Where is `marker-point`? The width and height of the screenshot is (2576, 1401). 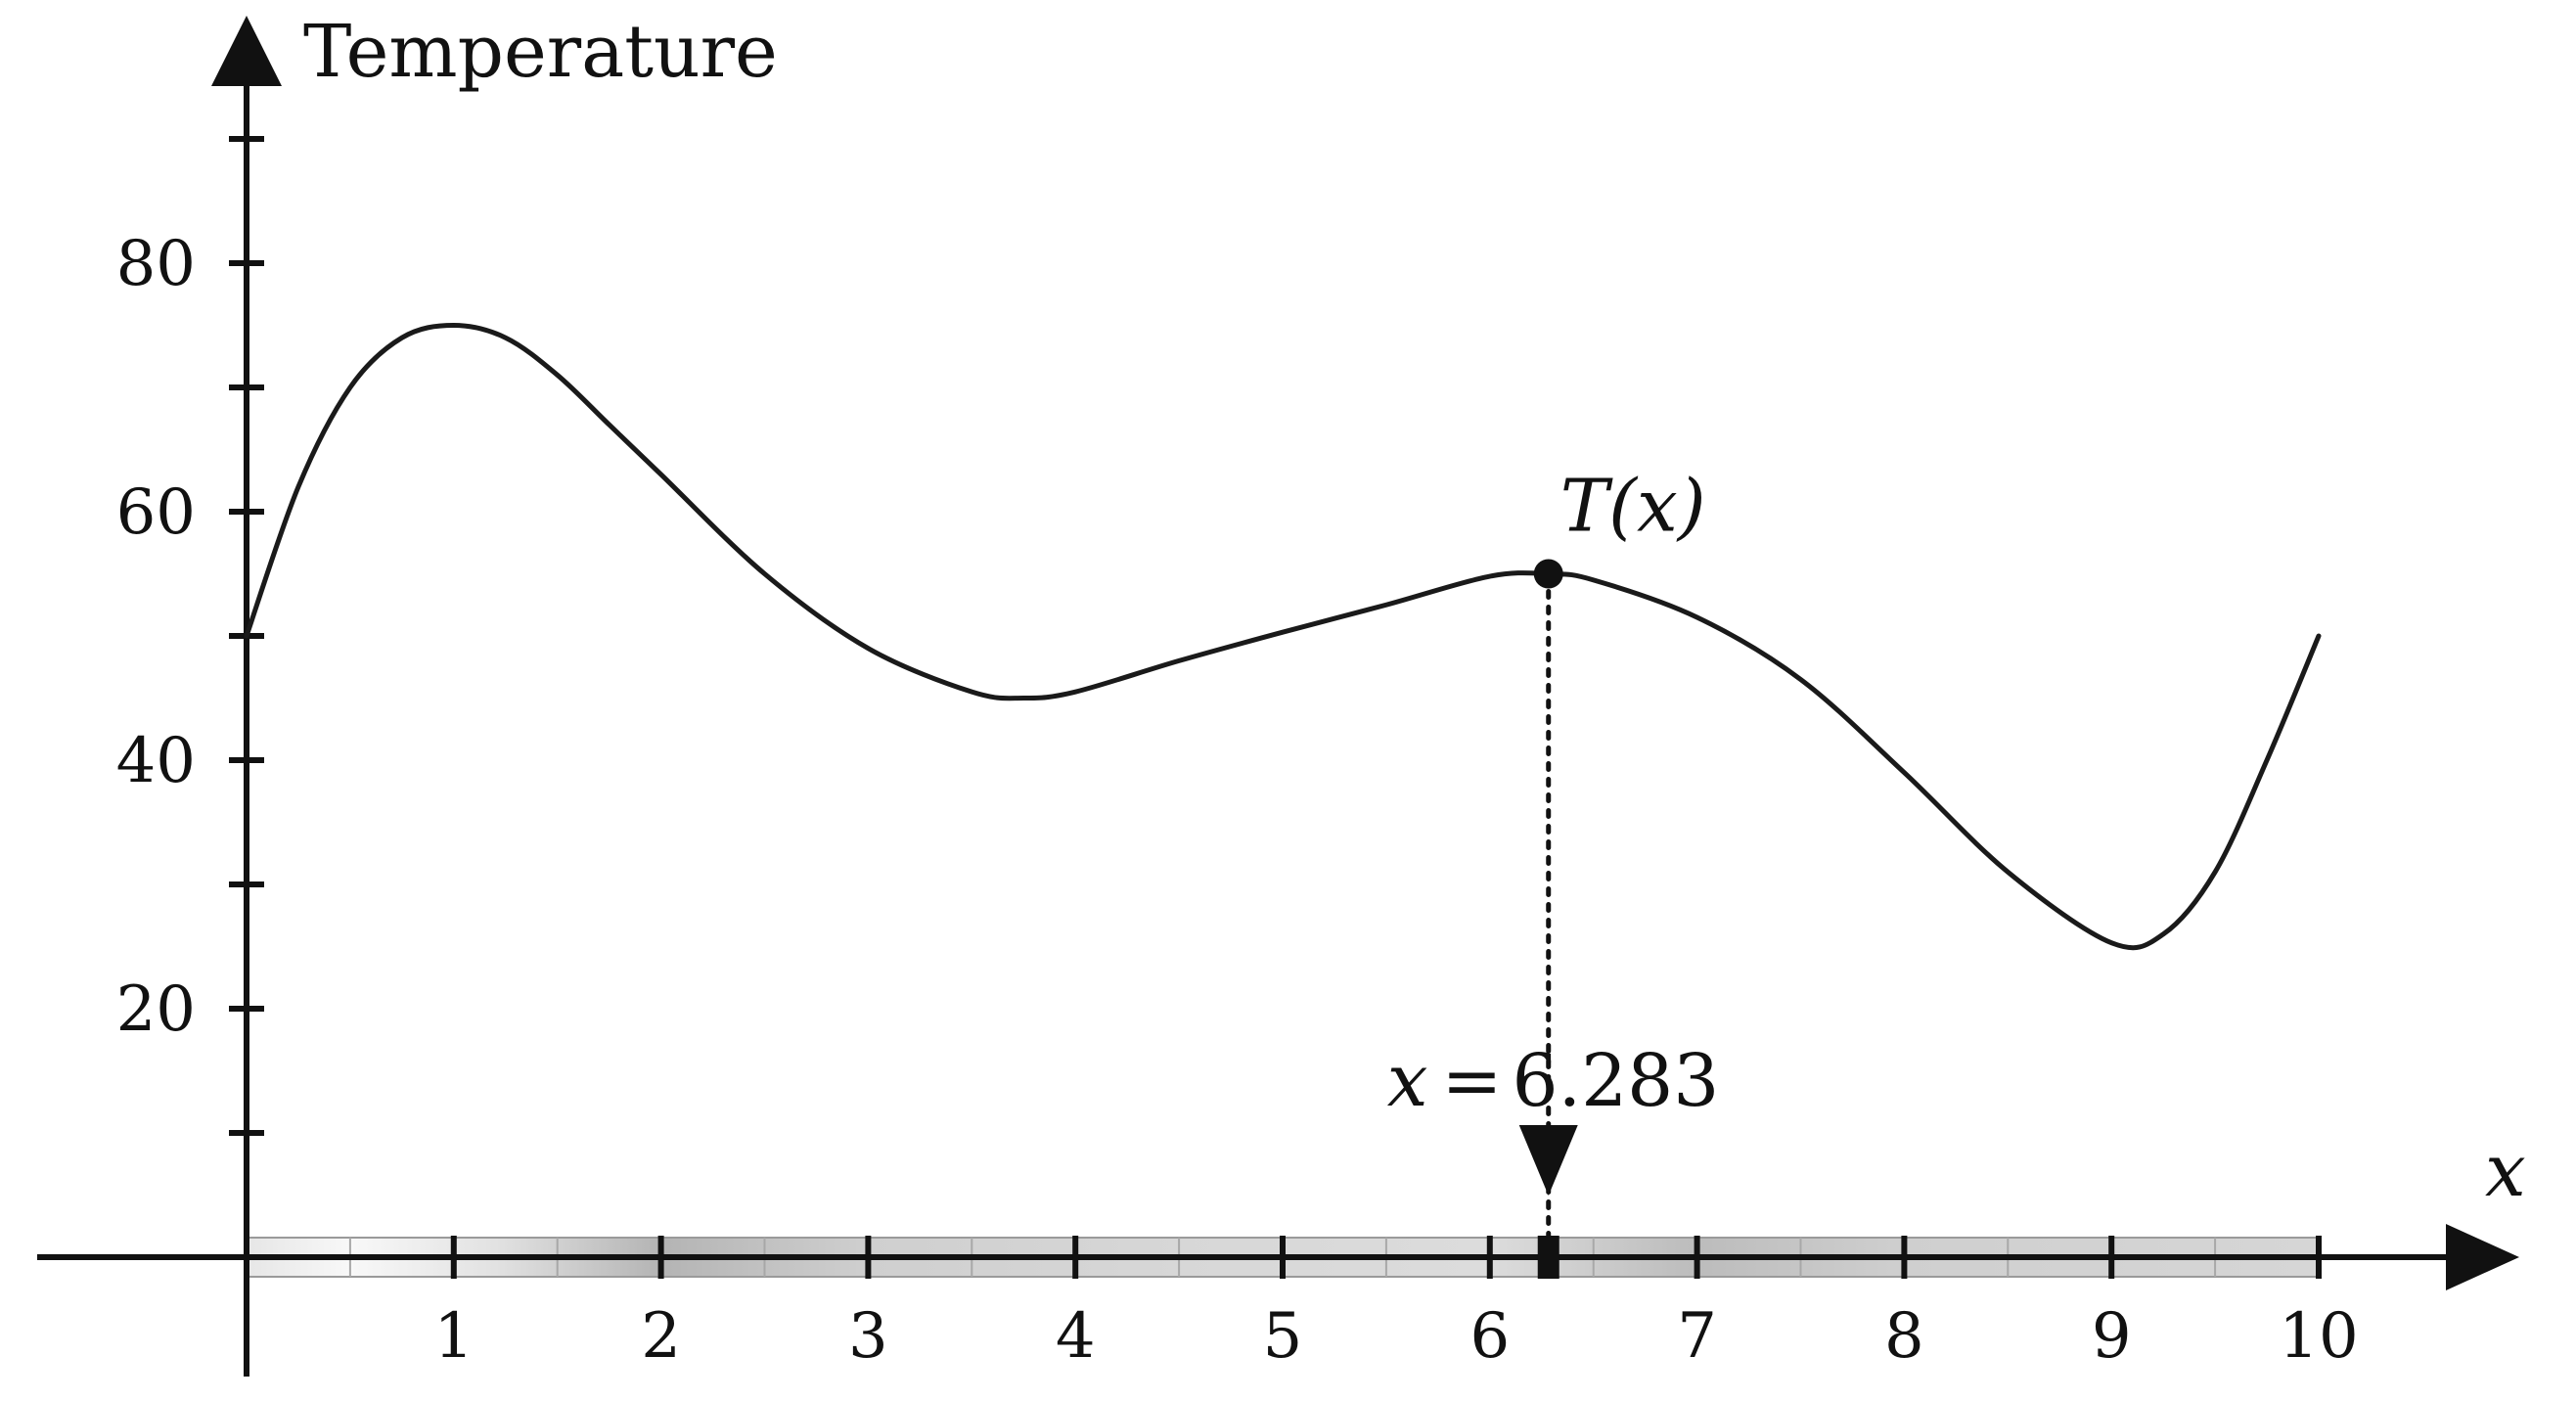
marker-point is located at coordinates (1548, 574).